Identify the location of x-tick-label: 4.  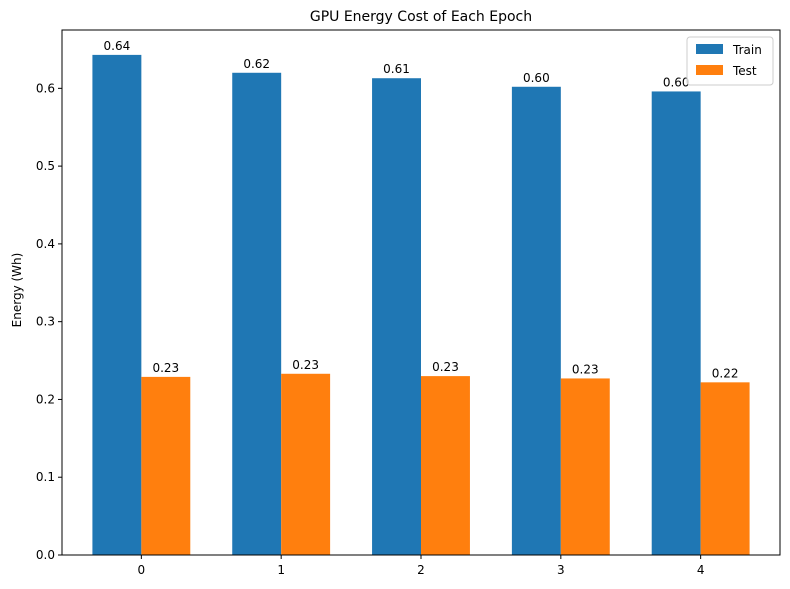
(701, 570).